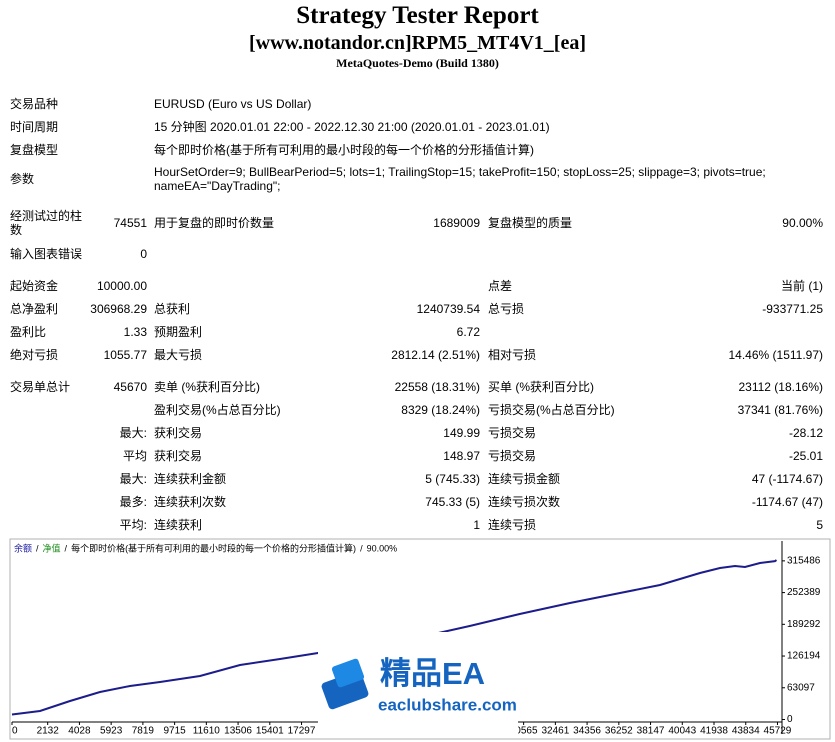 This screenshot has width=835, height=742. Describe the element at coordinates (178, 355) in the screenshot. I see `cell-label: 最大亏损` at that location.